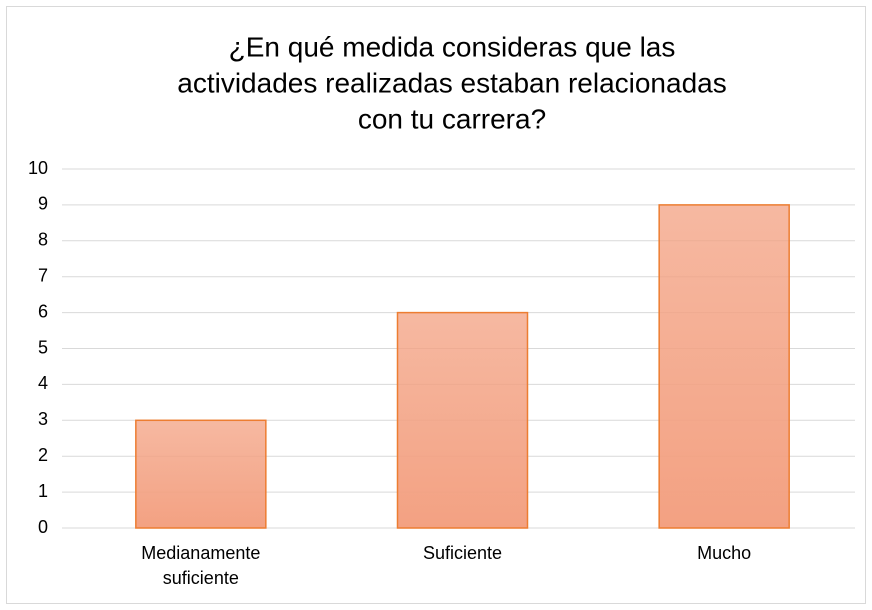 This screenshot has height=610, width=872. I want to click on y-tick-label: 10, so click(38, 168).